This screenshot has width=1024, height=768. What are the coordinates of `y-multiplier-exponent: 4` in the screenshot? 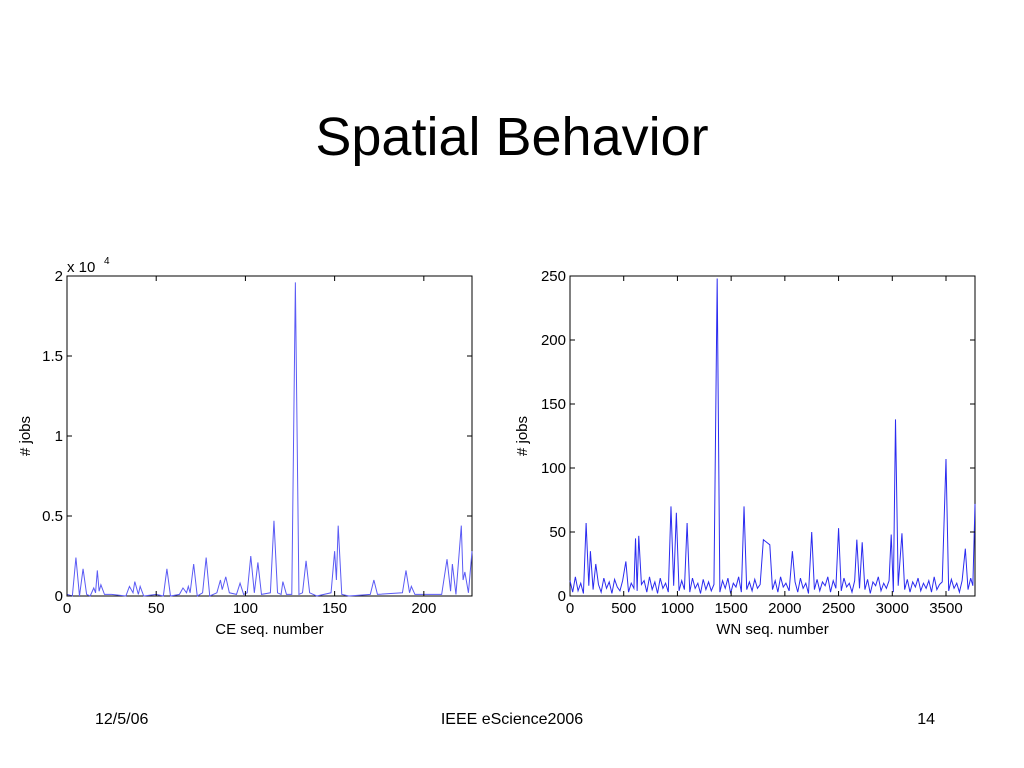 It's located at (107, 261).